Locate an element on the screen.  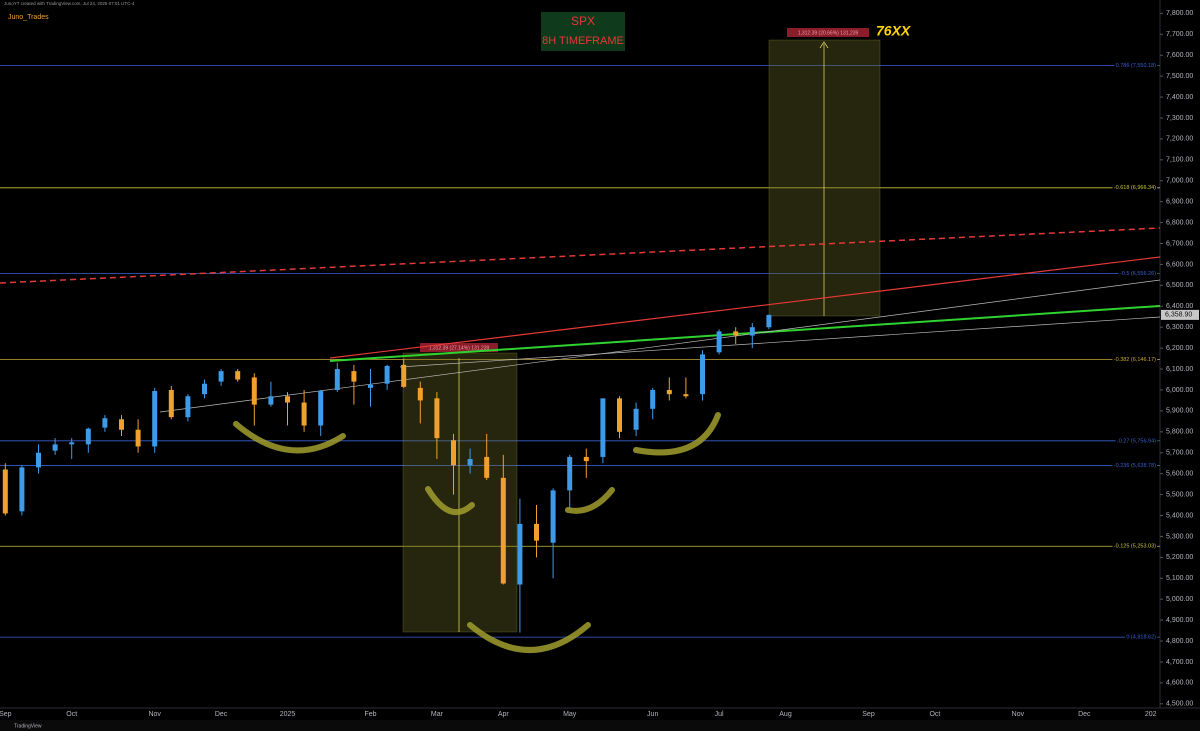
y-tick-label: 6,000.00 is located at coordinates (1179, 390).